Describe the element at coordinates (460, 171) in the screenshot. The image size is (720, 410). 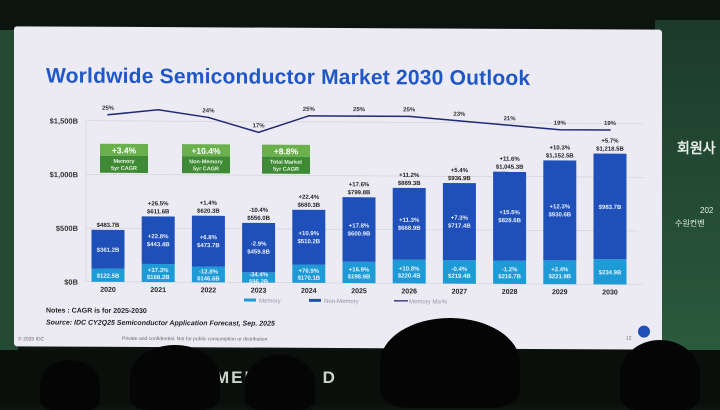
I see `total-growth-label: +5.4%` at that location.